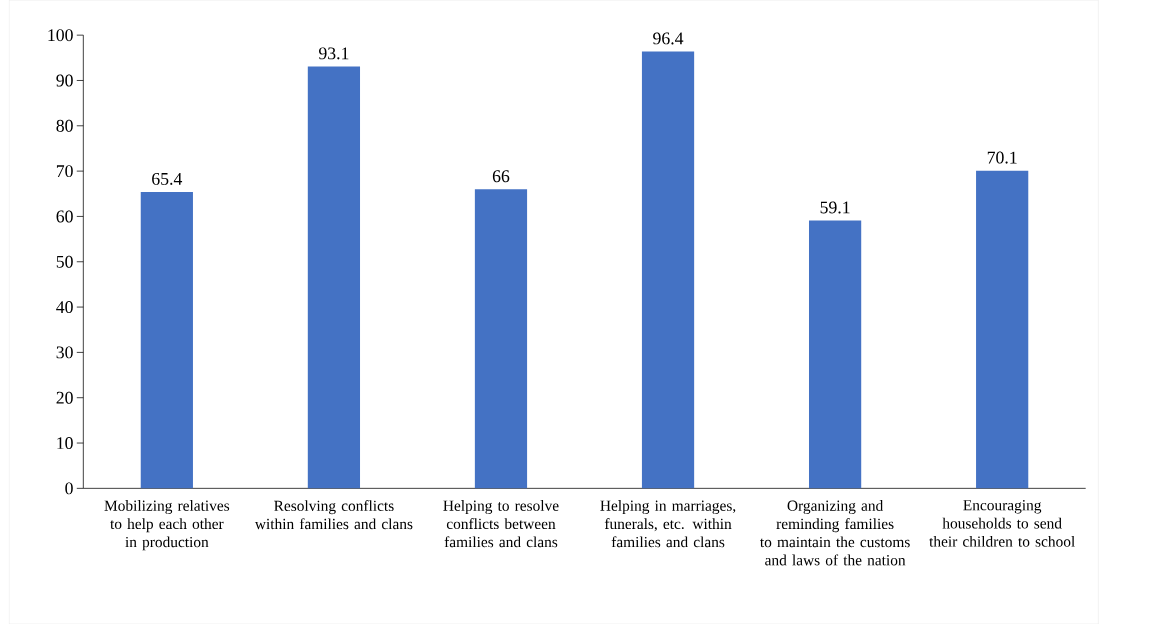  What do you see at coordinates (64, 80) in the screenshot?
I see `y-tick-label: 90` at bounding box center [64, 80].